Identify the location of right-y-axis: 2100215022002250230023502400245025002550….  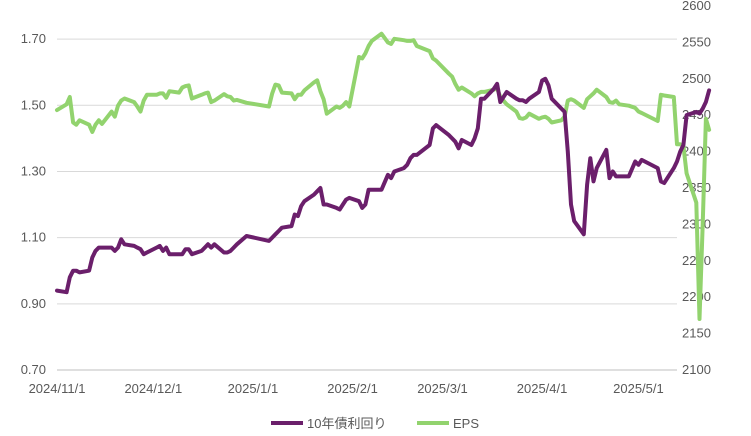
(696, 188).